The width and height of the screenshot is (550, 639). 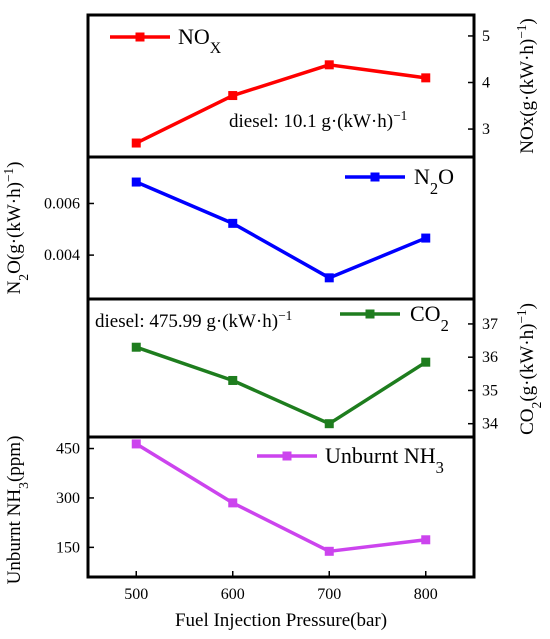 I want to click on y-axis-label-1: NOx(g·(kW·h)−1), so click(x=526, y=86).